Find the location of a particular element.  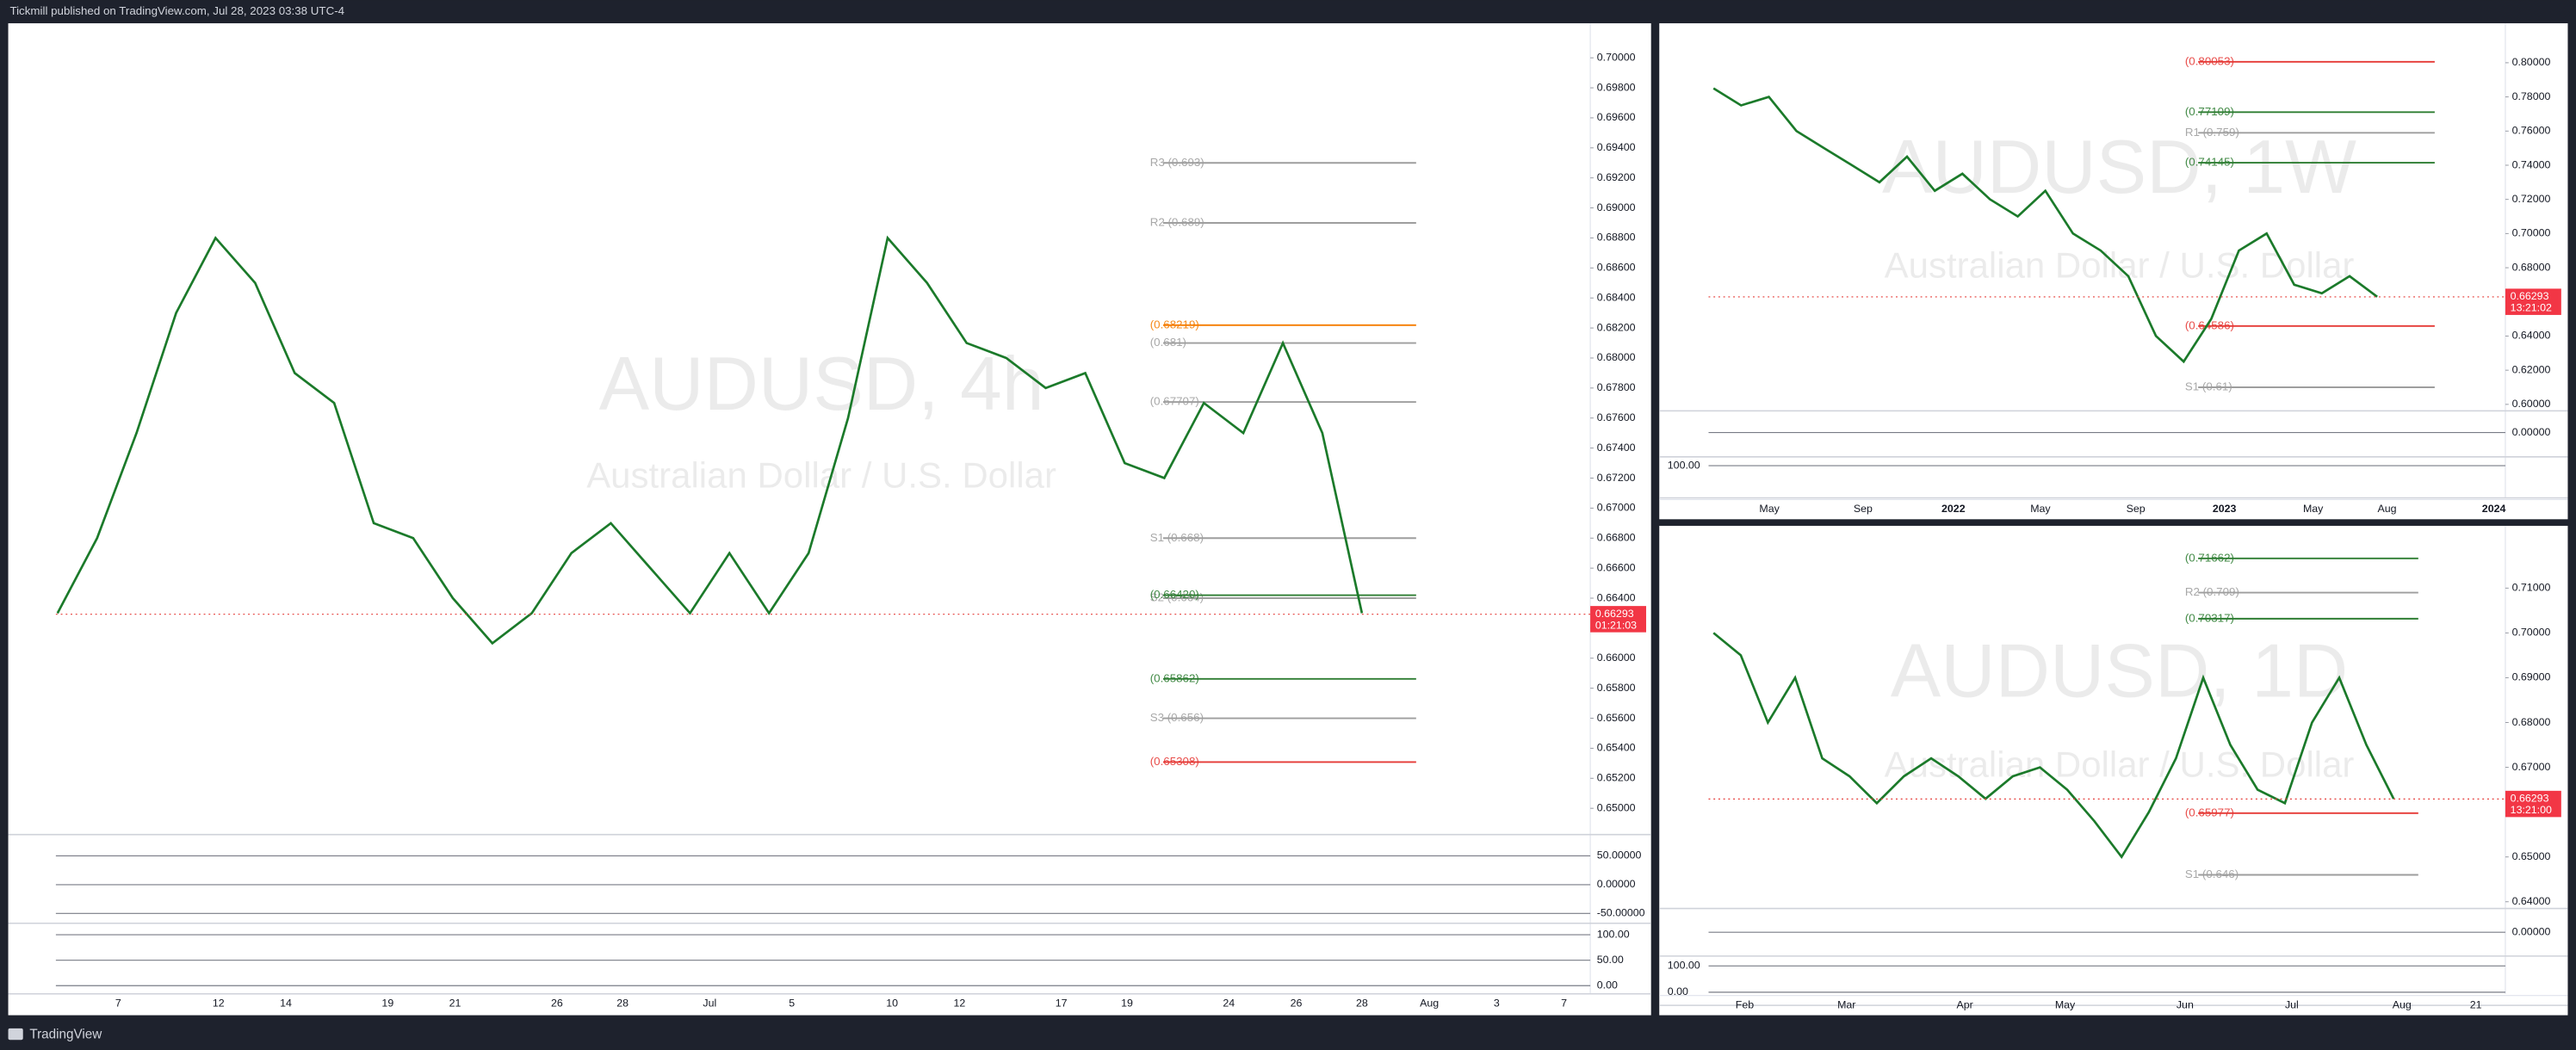

pivot-level-label: (0.65977) is located at coordinates (2210, 812).